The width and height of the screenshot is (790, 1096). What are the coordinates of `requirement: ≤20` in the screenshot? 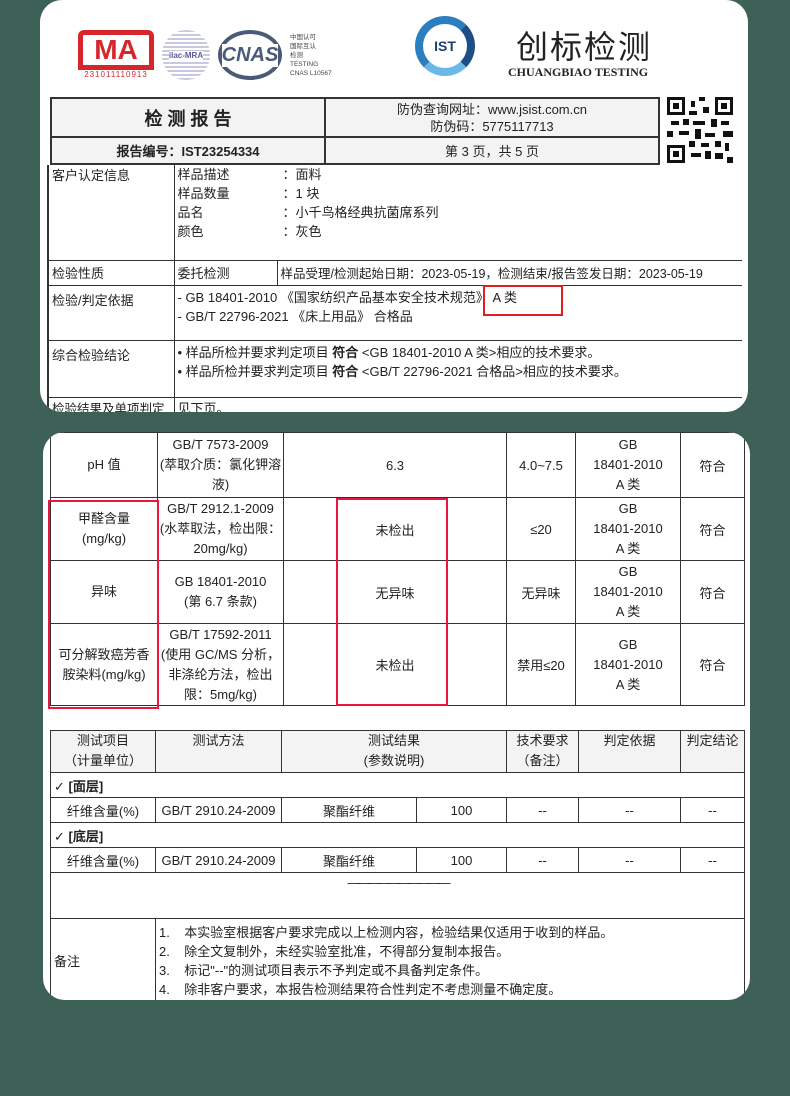 It's located at (541, 529).